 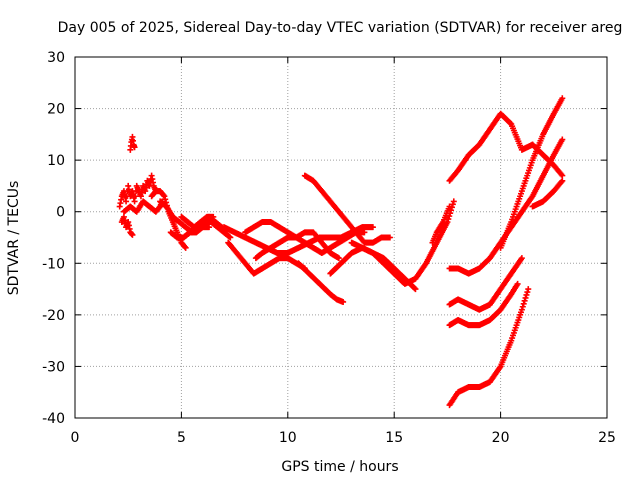 I want to click on x-tick-label: 5, so click(x=181, y=438).